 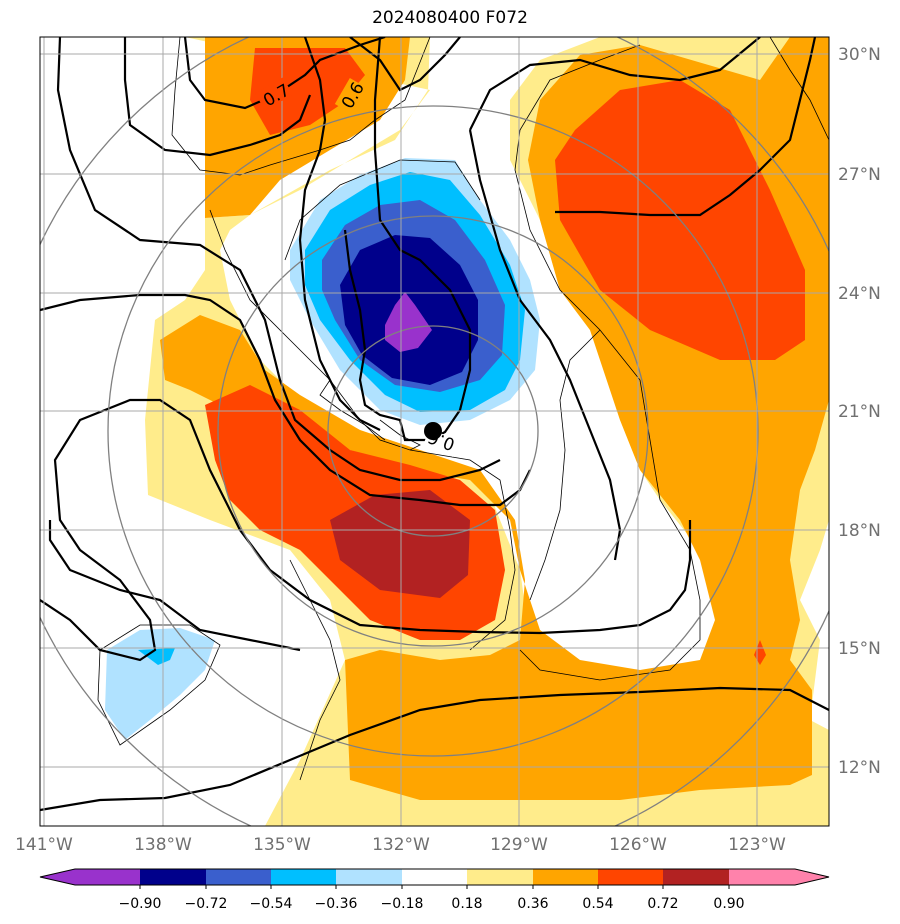 What do you see at coordinates (271, 904) in the screenshot?
I see `colorbar-tick-2: −0.54` at bounding box center [271, 904].